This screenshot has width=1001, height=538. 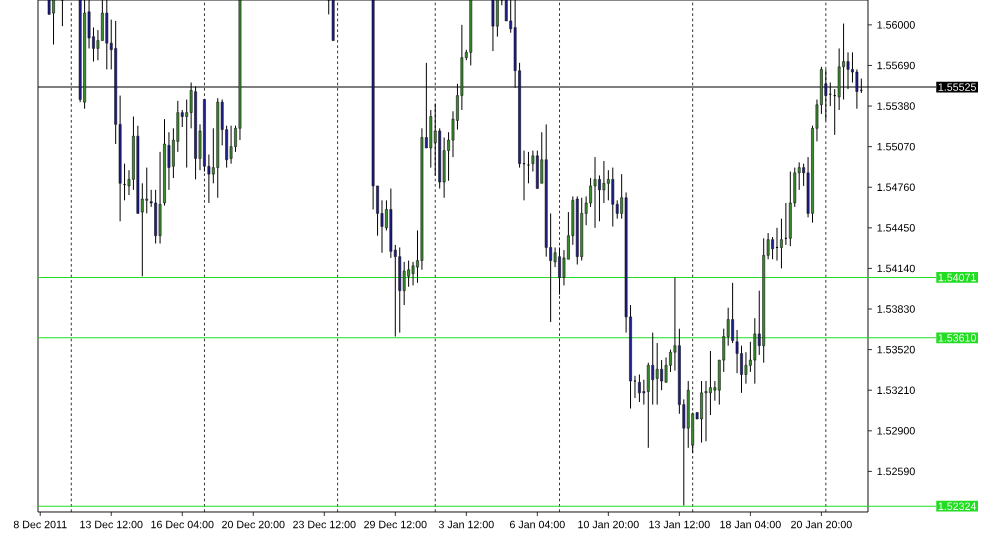 What do you see at coordinates (466, 524) in the screenshot?
I see `x-tick-label: 3 Jan 12:00` at bounding box center [466, 524].